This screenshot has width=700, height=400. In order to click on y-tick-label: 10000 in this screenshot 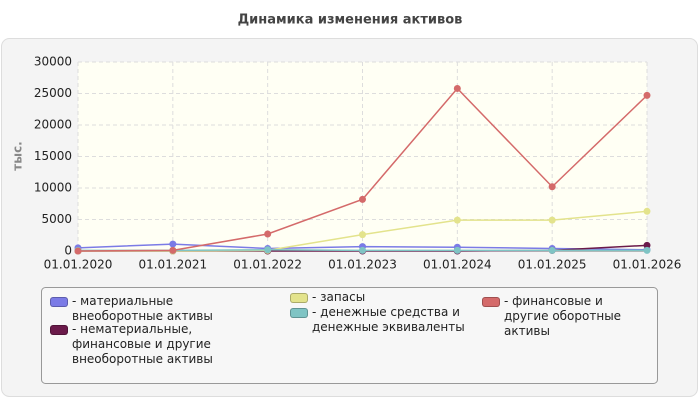, I will do `click(53, 188)`.